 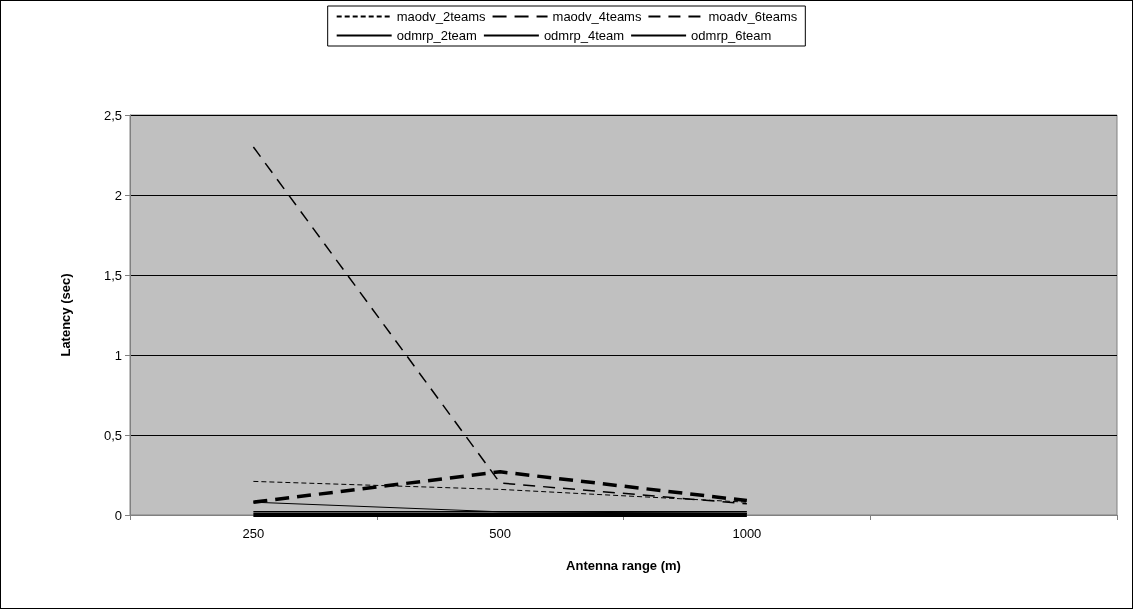 What do you see at coordinates (441, 16) in the screenshot?
I see `legend-label: maodv_2teams` at bounding box center [441, 16].